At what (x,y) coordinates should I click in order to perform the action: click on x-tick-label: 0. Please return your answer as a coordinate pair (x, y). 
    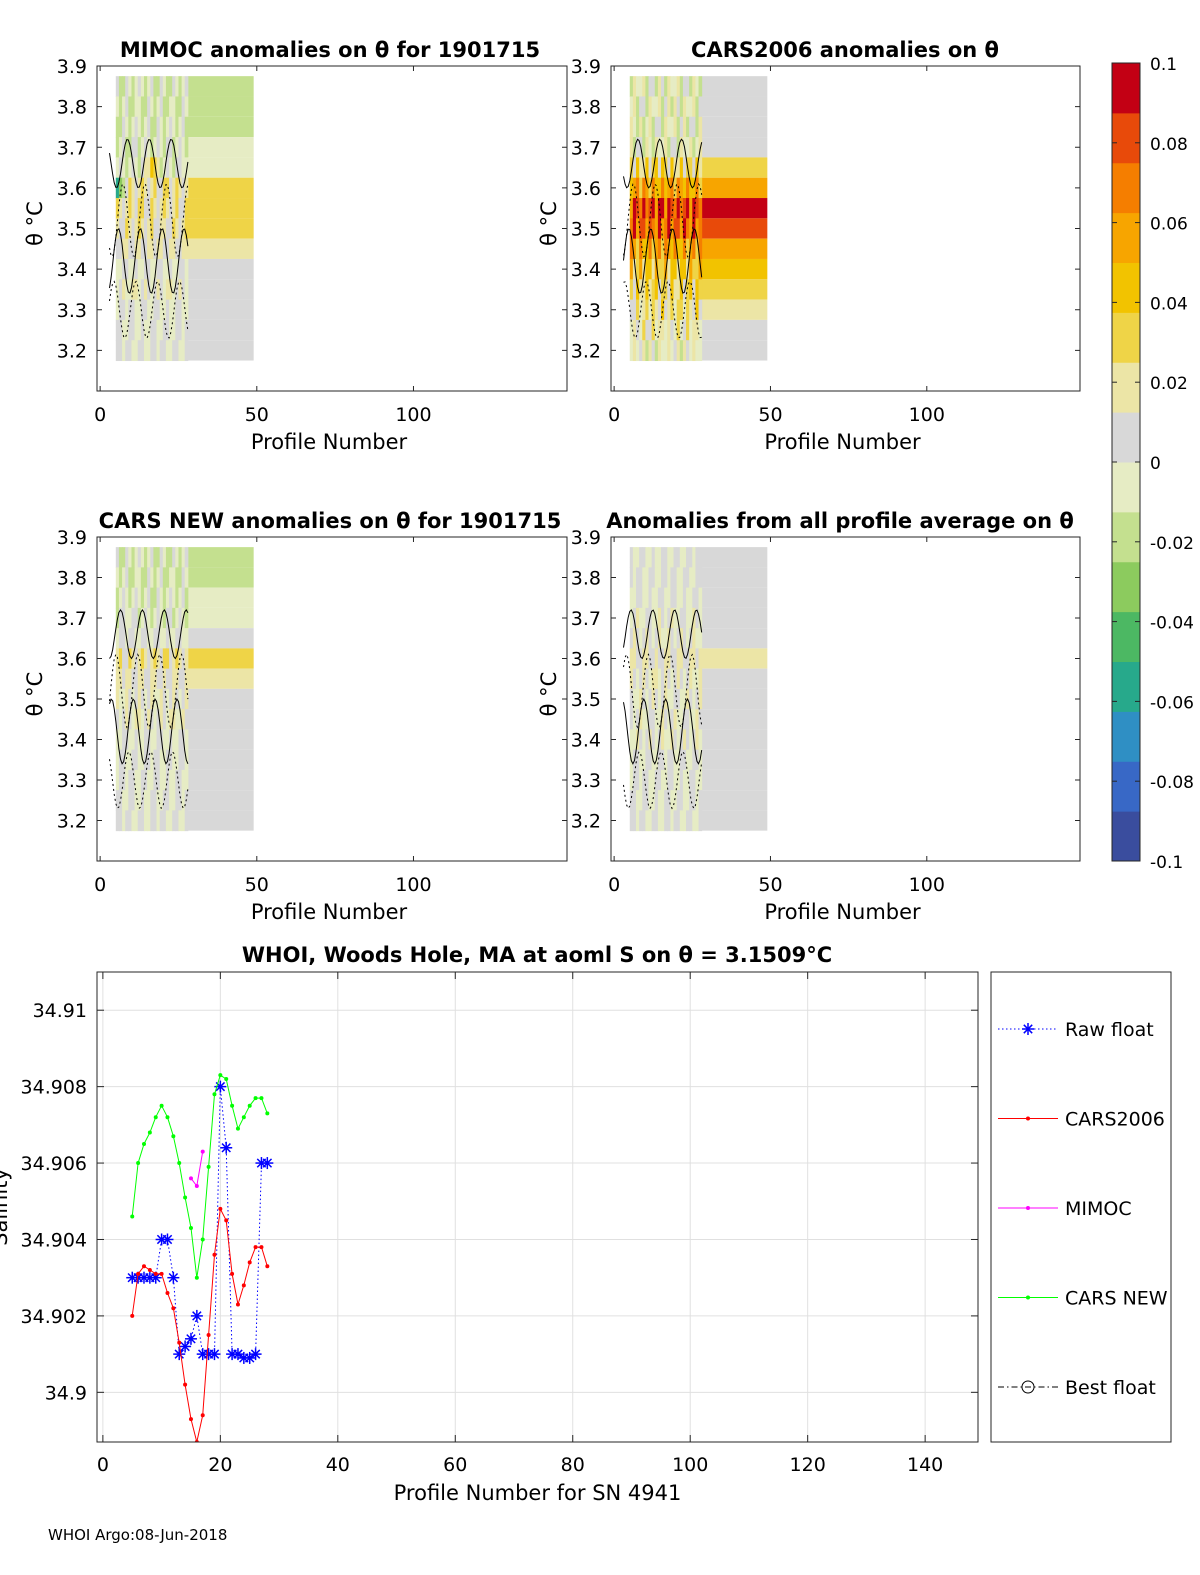
    Looking at the image, I should click on (100, 415).